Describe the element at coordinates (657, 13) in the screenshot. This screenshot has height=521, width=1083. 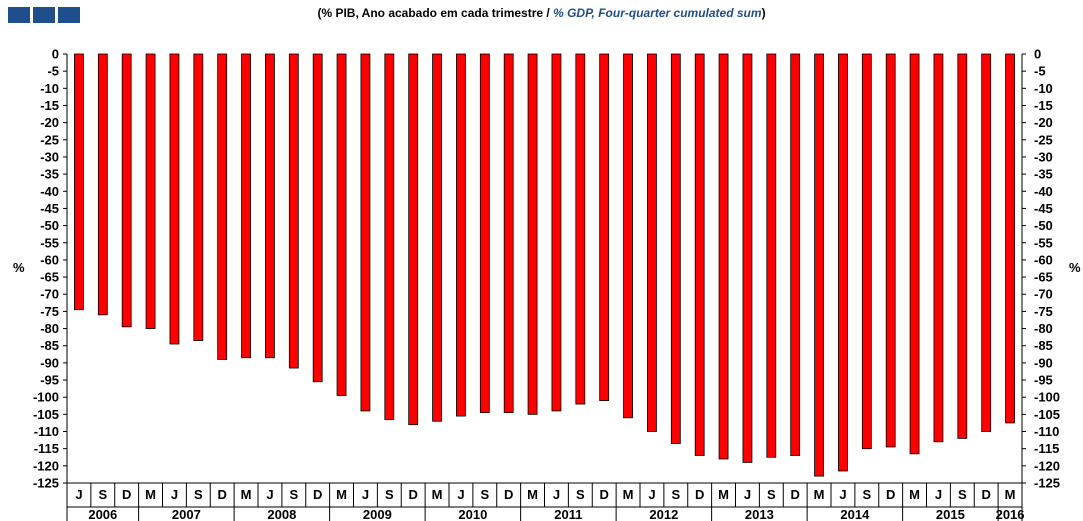
I see `title-english: % GDP, Four-quarter cumulated sum` at that location.